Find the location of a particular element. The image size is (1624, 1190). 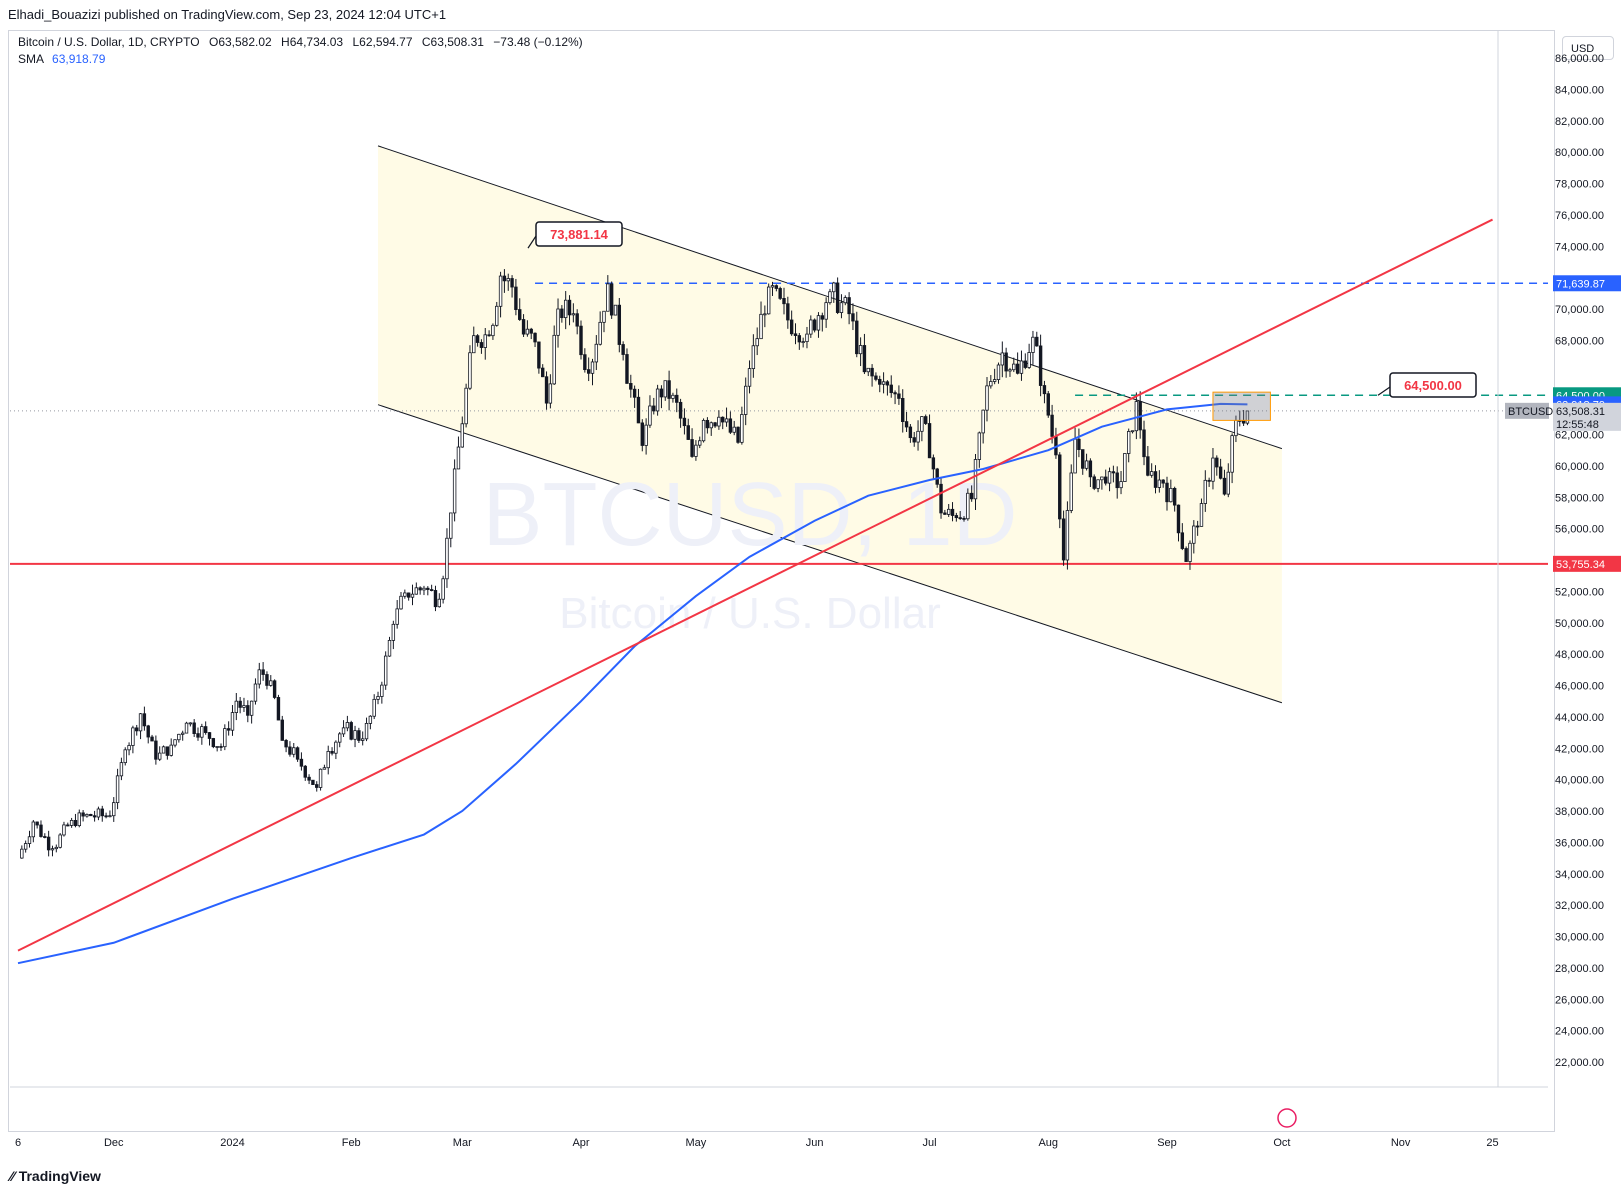

tradingview-logo: ⁄⁄ TradingView is located at coordinates (55, 1176).